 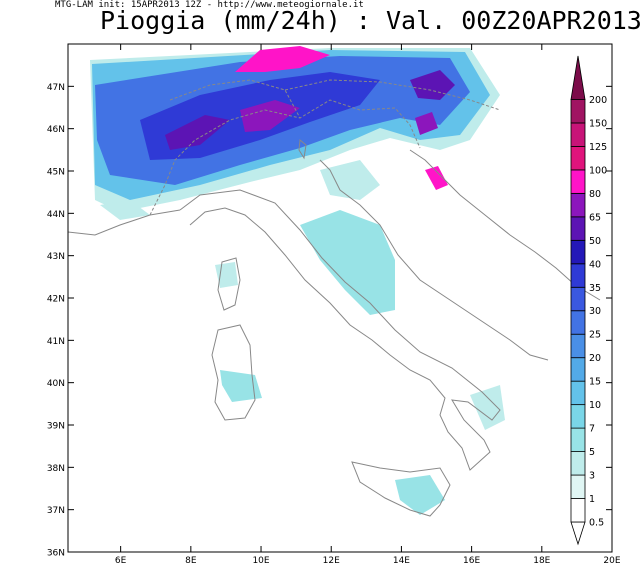 What do you see at coordinates (471, 561) in the screenshot?
I see `lon-tick-label: 16E` at bounding box center [471, 561].